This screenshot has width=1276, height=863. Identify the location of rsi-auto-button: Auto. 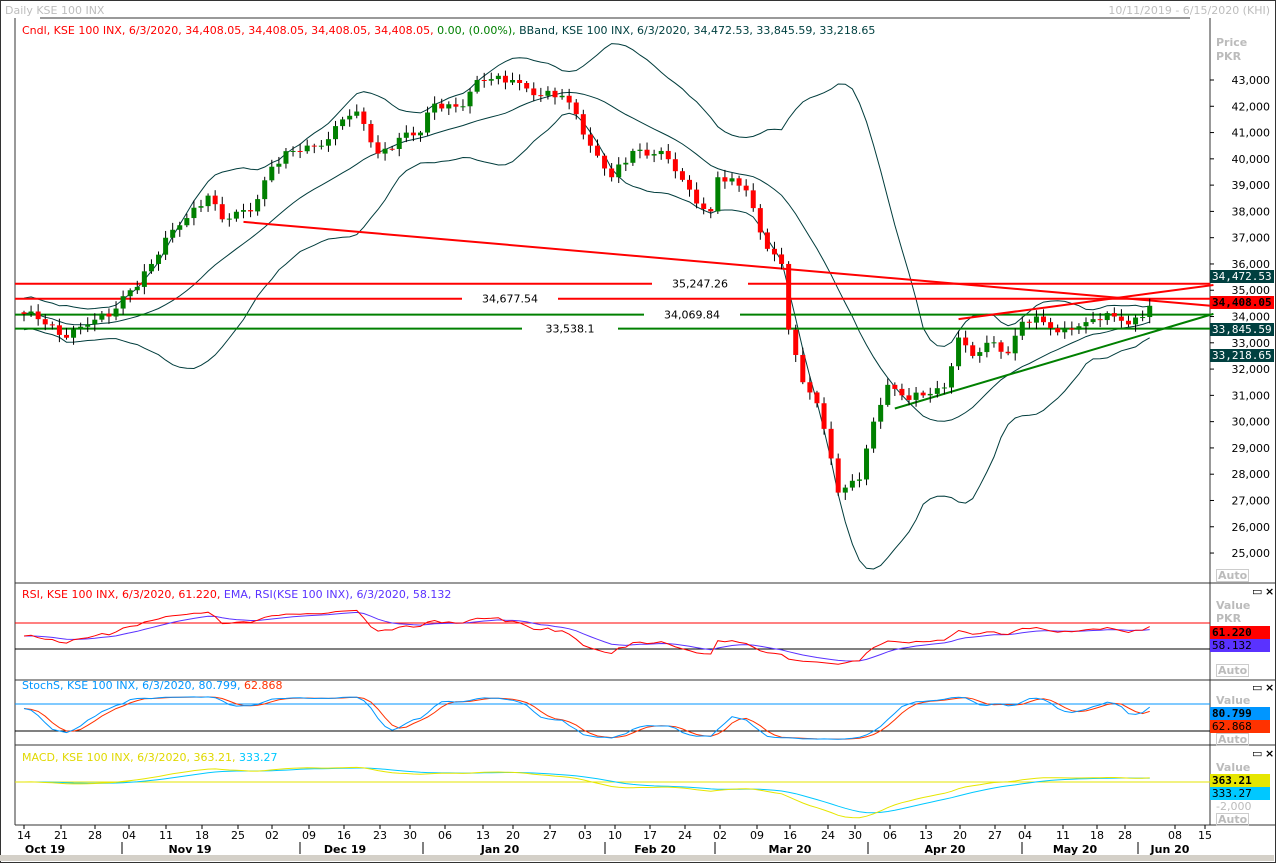
(1233, 670).